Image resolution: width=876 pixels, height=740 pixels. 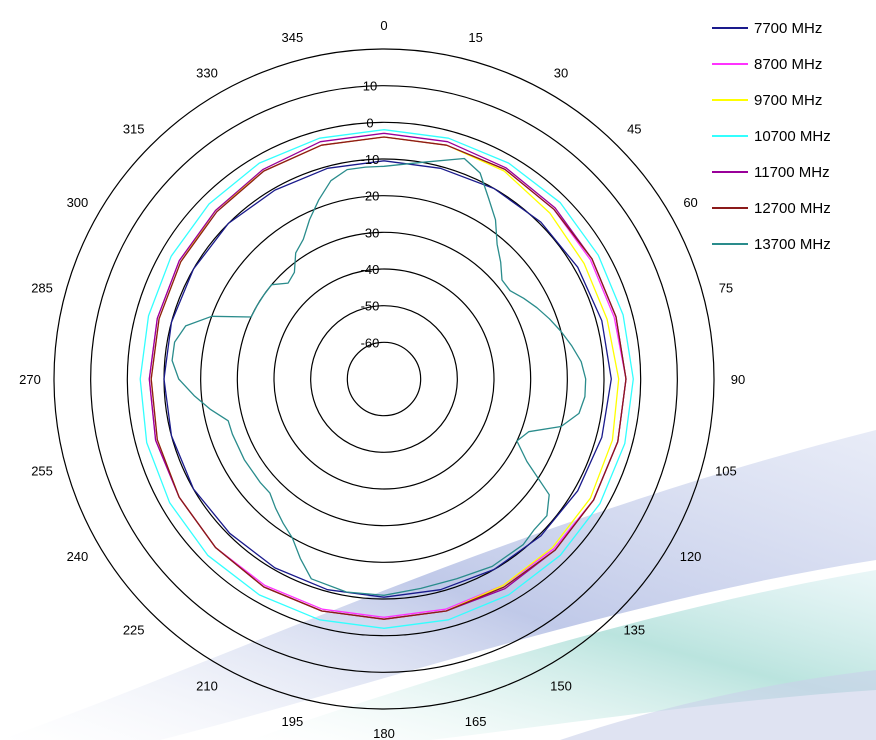 What do you see at coordinates (370, 196) in the screenshot?
I see `radial-tick-label: -20` at bounding box center [370, 196].